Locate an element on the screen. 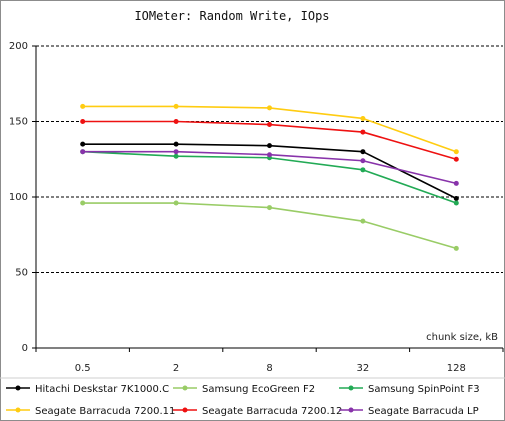  legend-label: Hitachi Deskstar 7K1000.C is located at coordinates (102, 389).